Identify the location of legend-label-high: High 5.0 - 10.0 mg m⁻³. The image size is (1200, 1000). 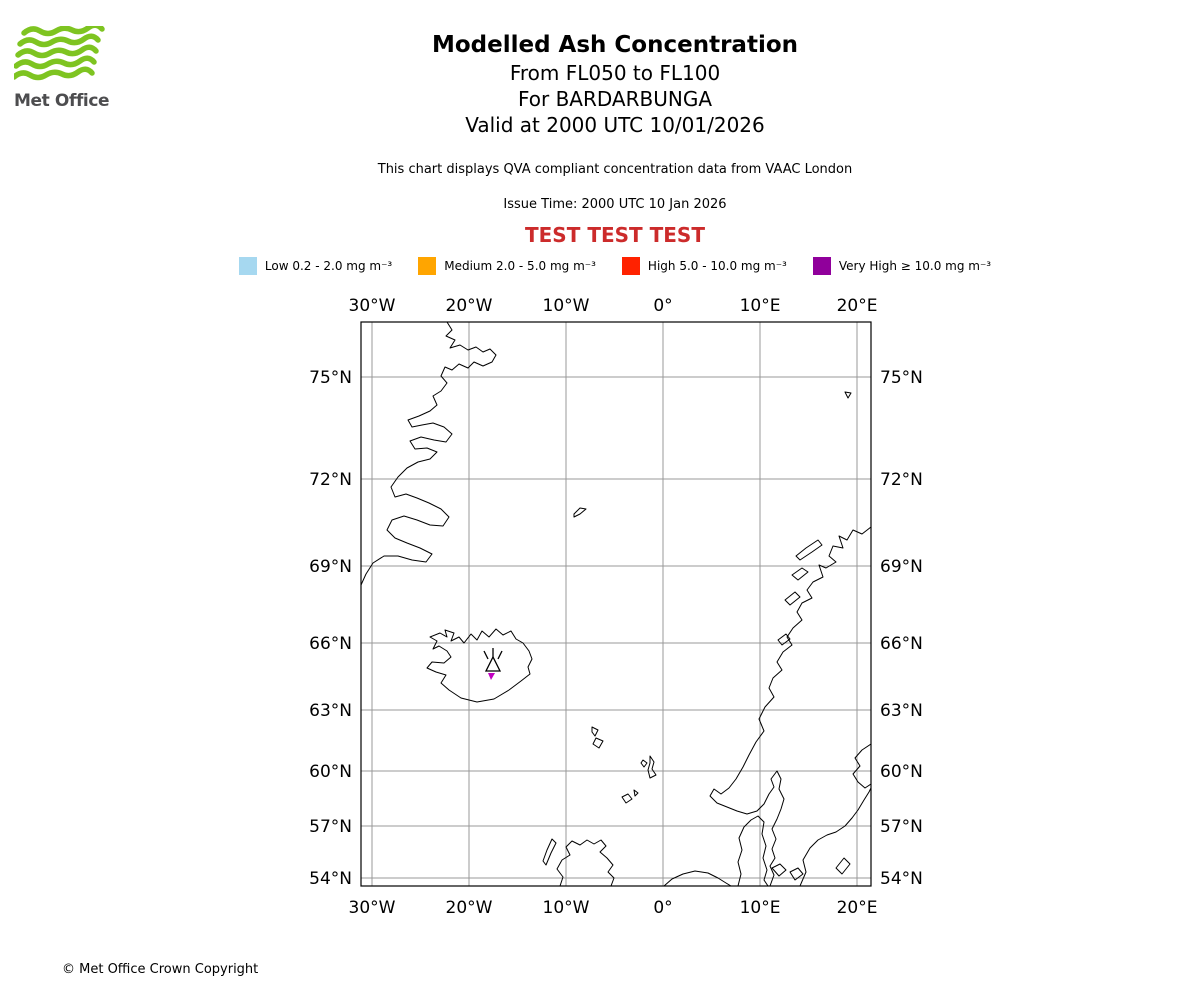
(717, 266).